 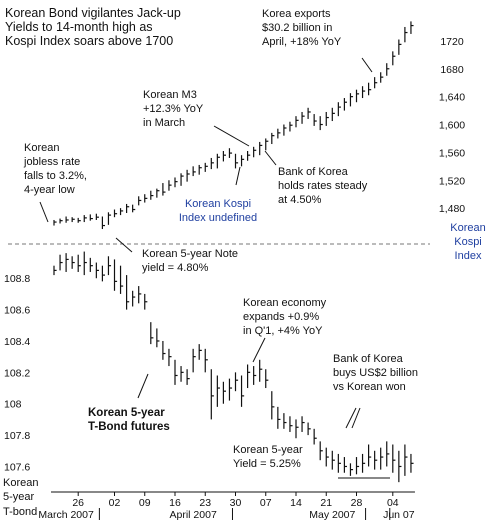 I want to click on x-tick-label: 04, so click(x=393, y=503).